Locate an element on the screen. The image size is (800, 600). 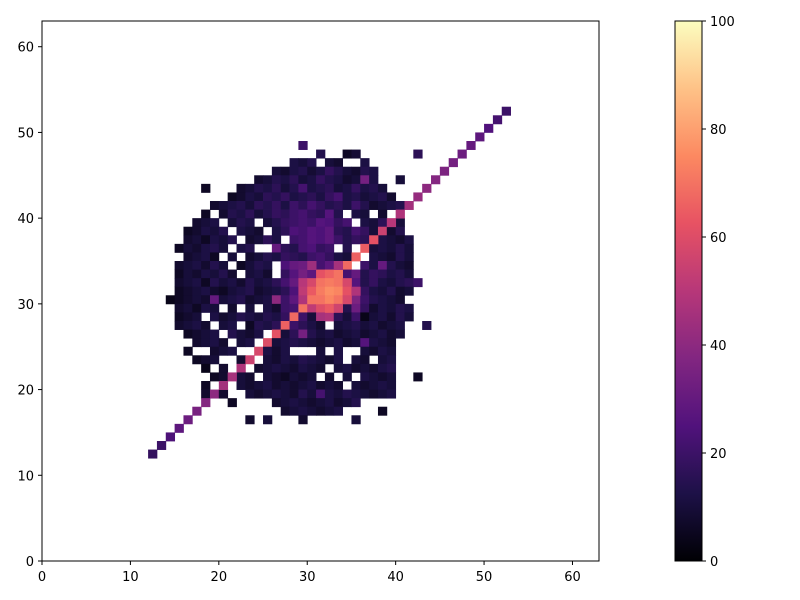
colorbar-tick-label: 0 is located at coordinates (714, 562).